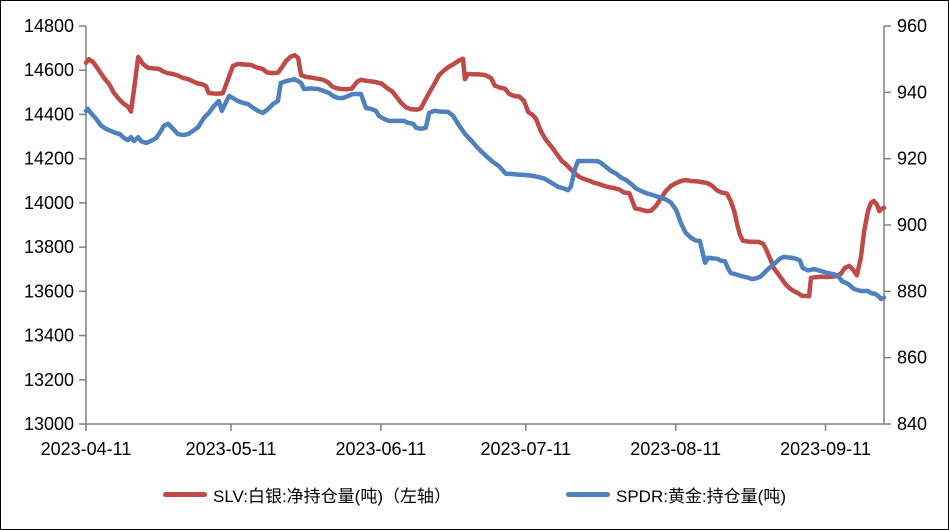  Describe the element at coordinates (49, 336) in the screenshot. I see `svg-text: 13400` at that location.